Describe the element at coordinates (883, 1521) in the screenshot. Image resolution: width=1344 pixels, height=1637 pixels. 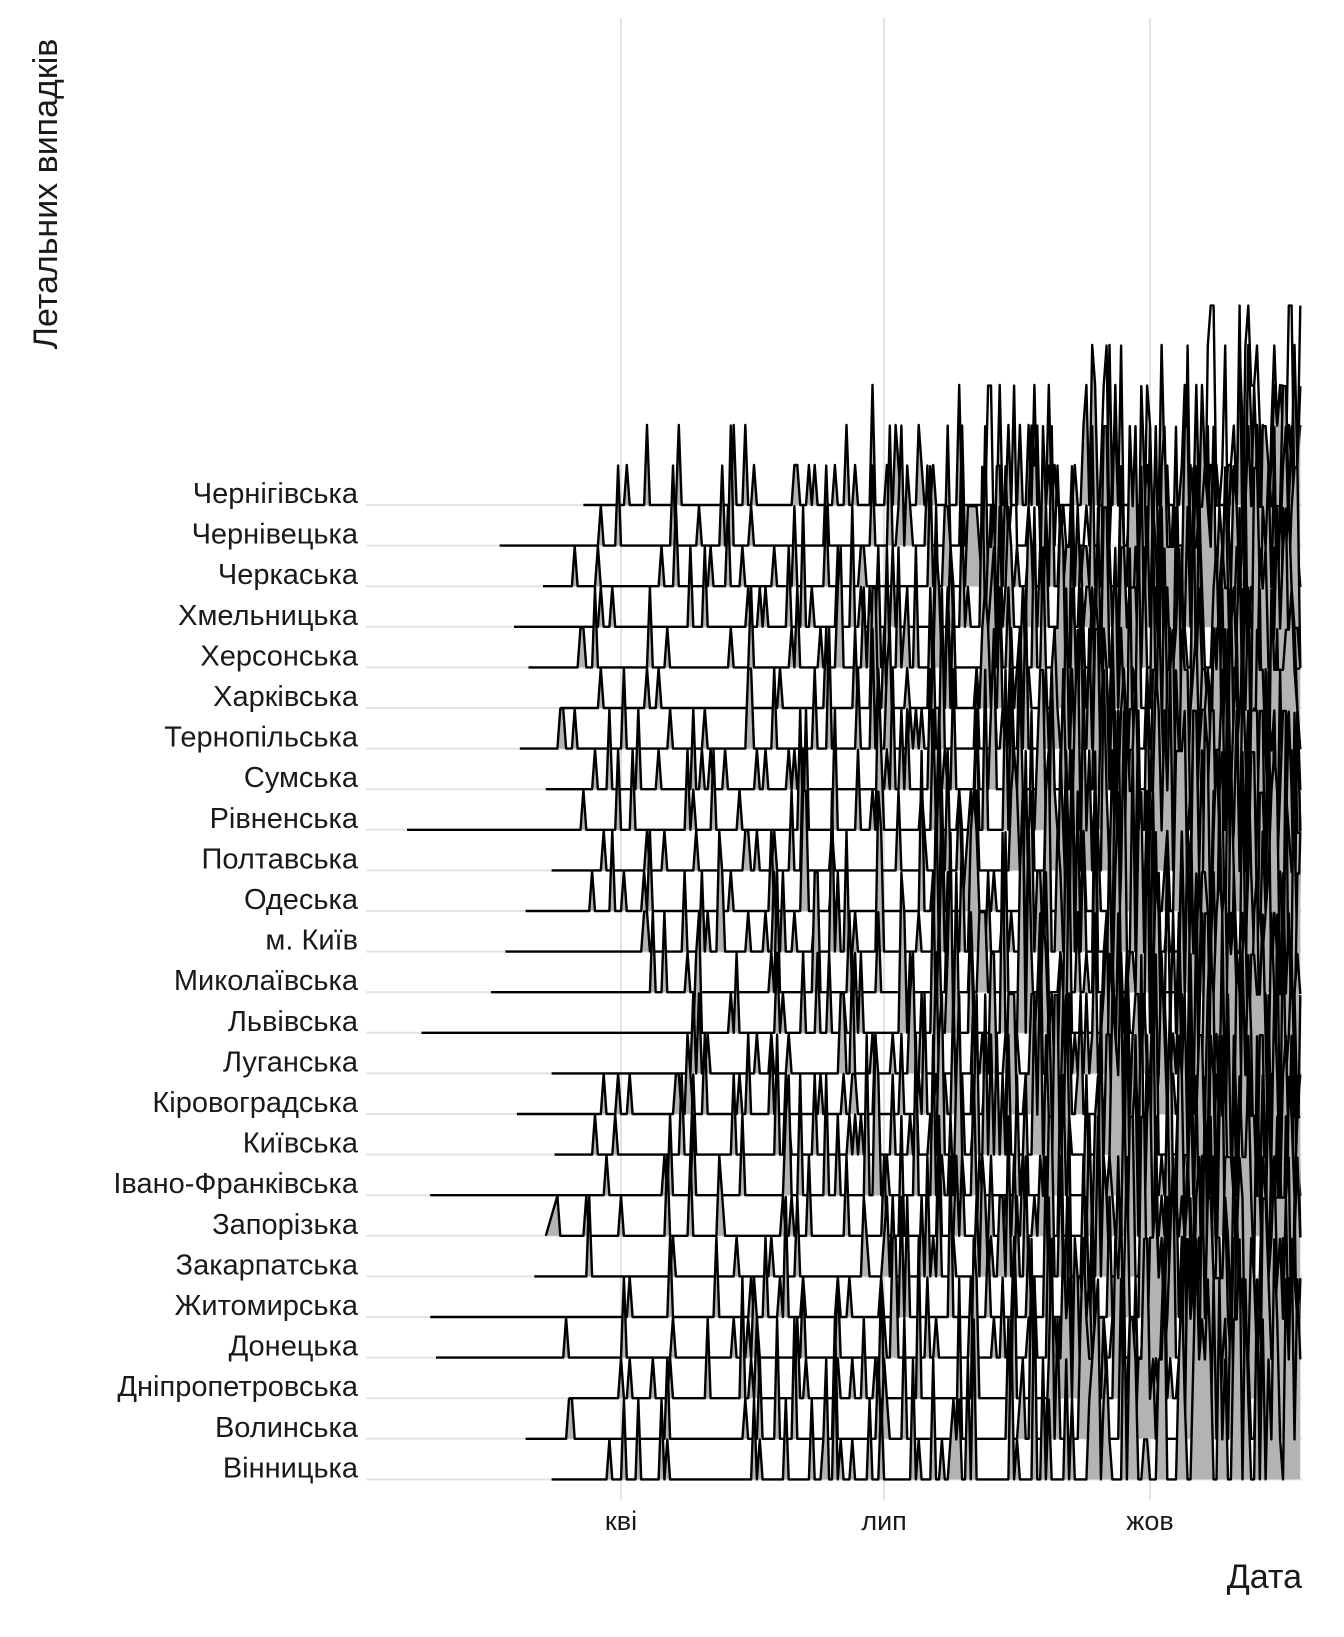
I see `x-tick-label: лип` at that location.